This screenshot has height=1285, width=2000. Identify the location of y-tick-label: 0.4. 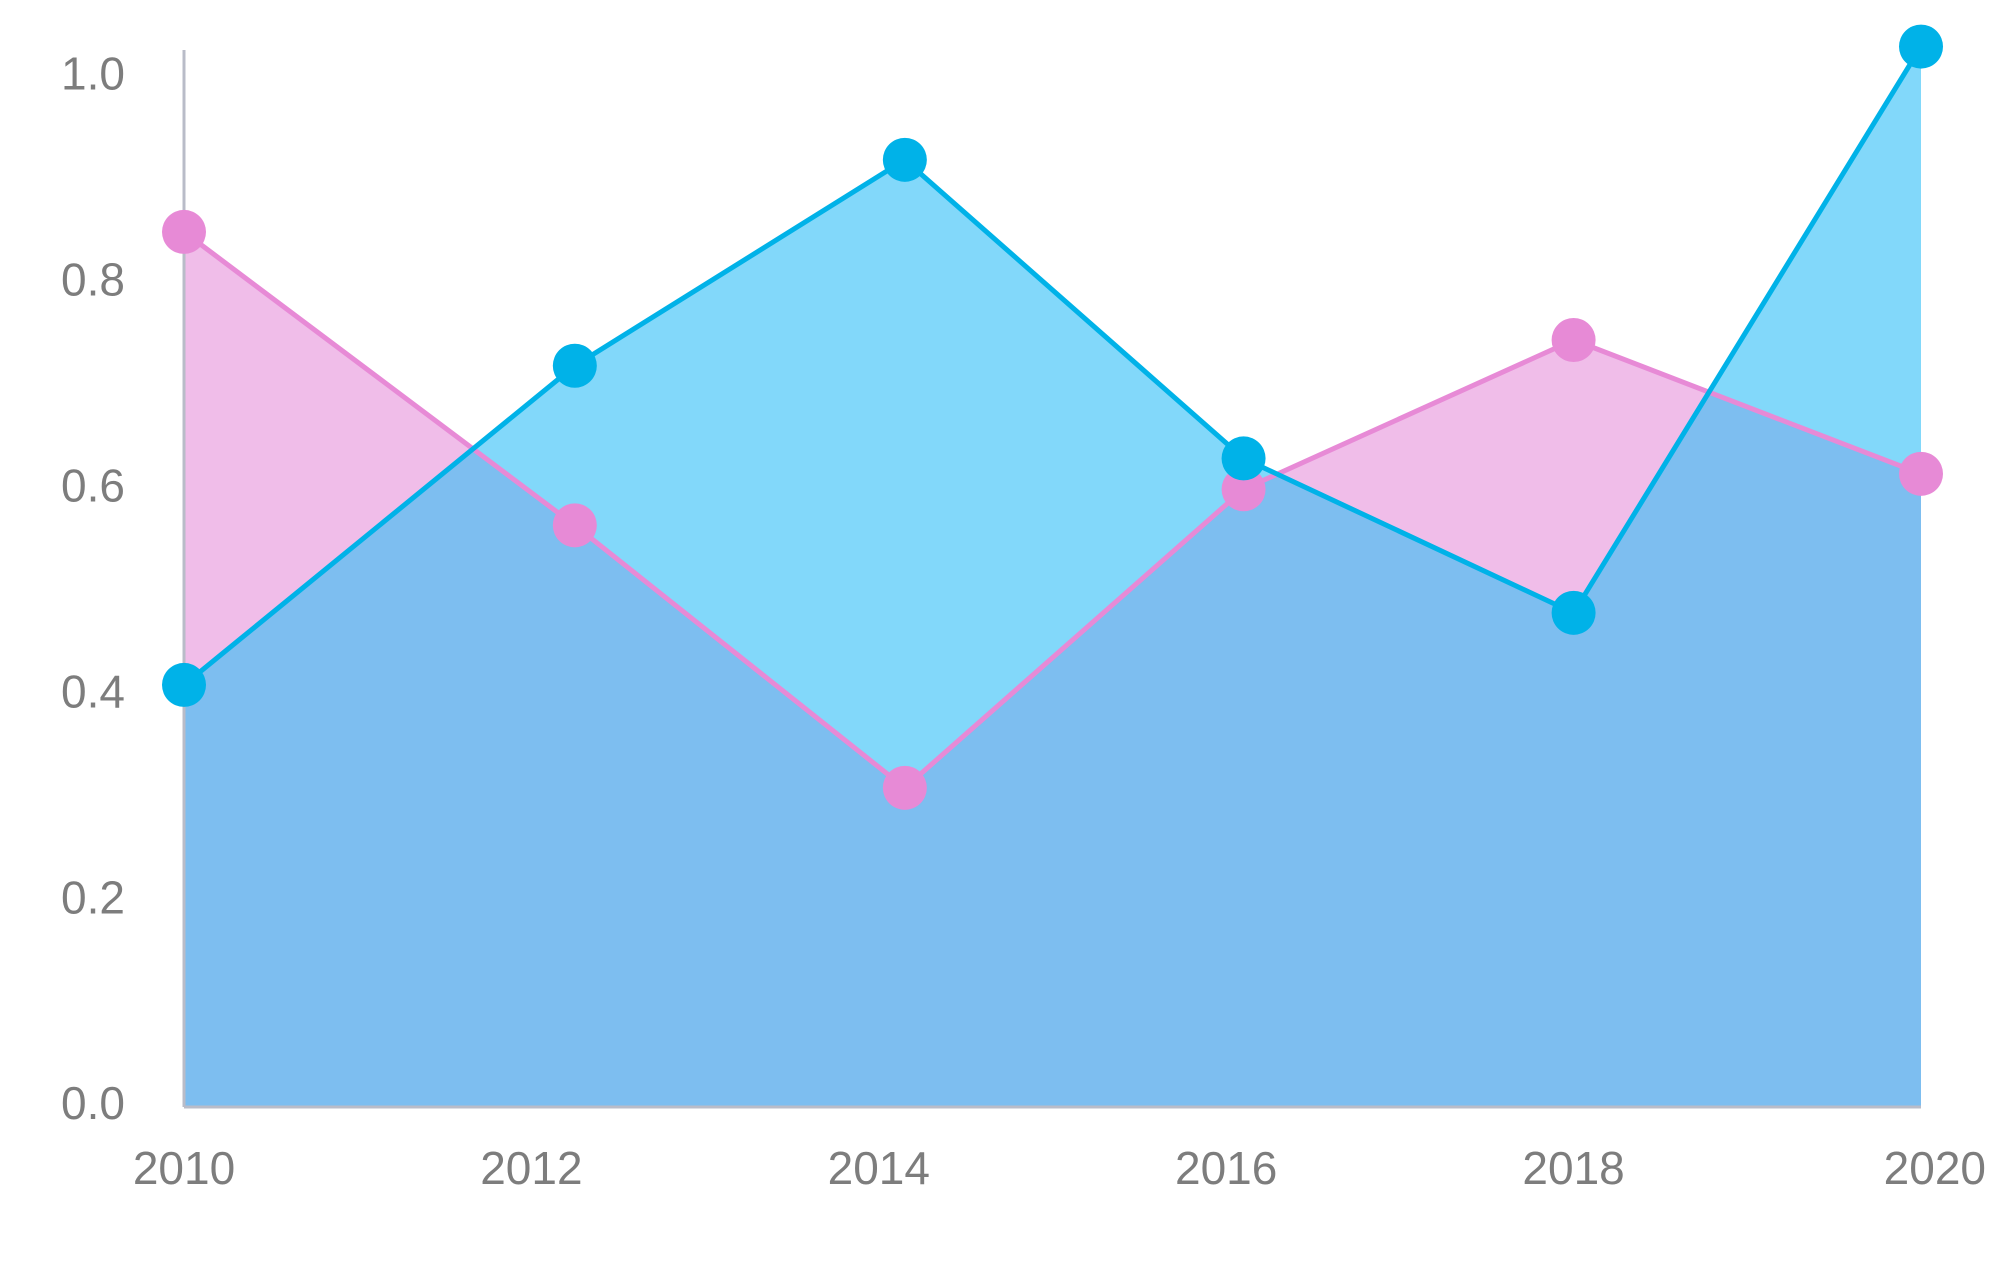
(93, 691).